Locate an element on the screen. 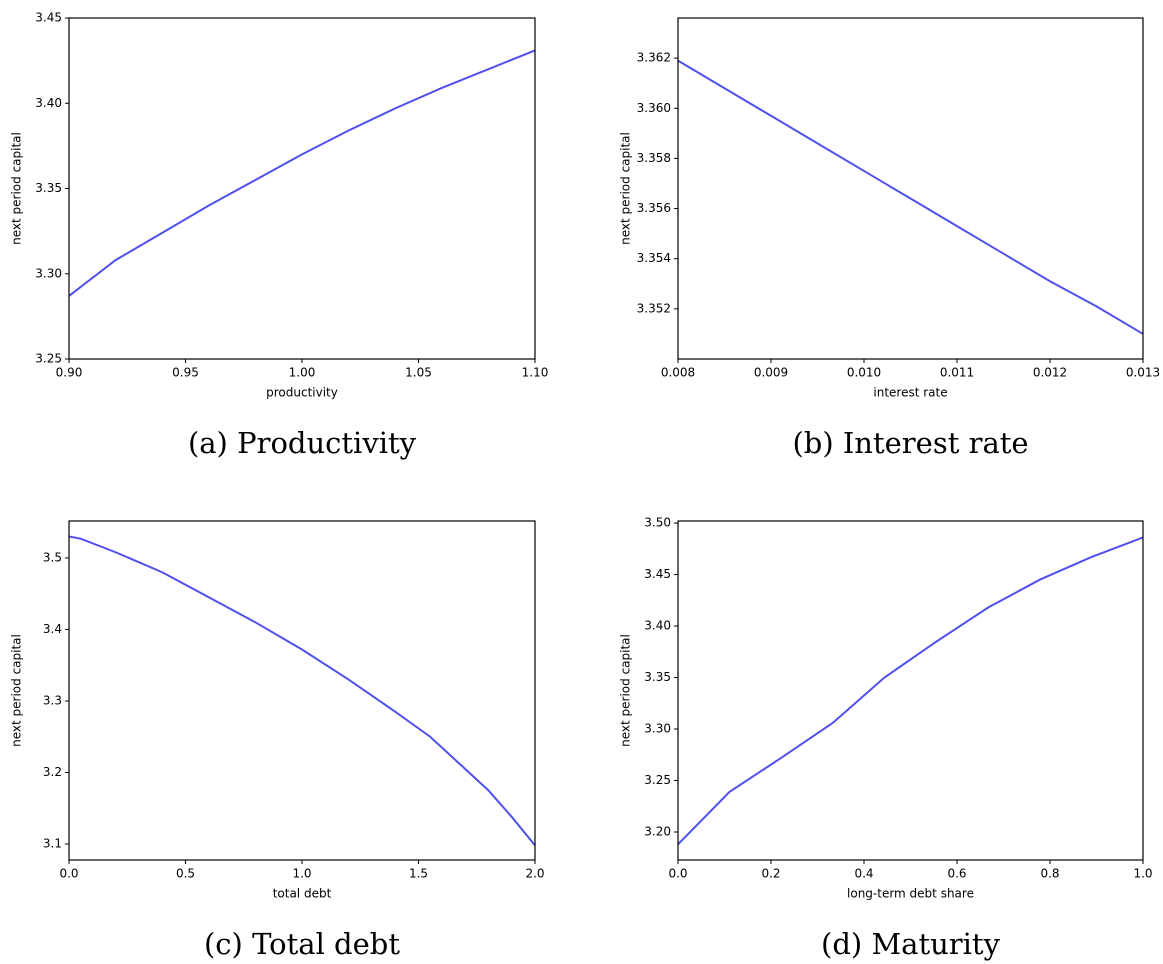  y-tick-label: 3.2 is located at coordinates (52, 772).